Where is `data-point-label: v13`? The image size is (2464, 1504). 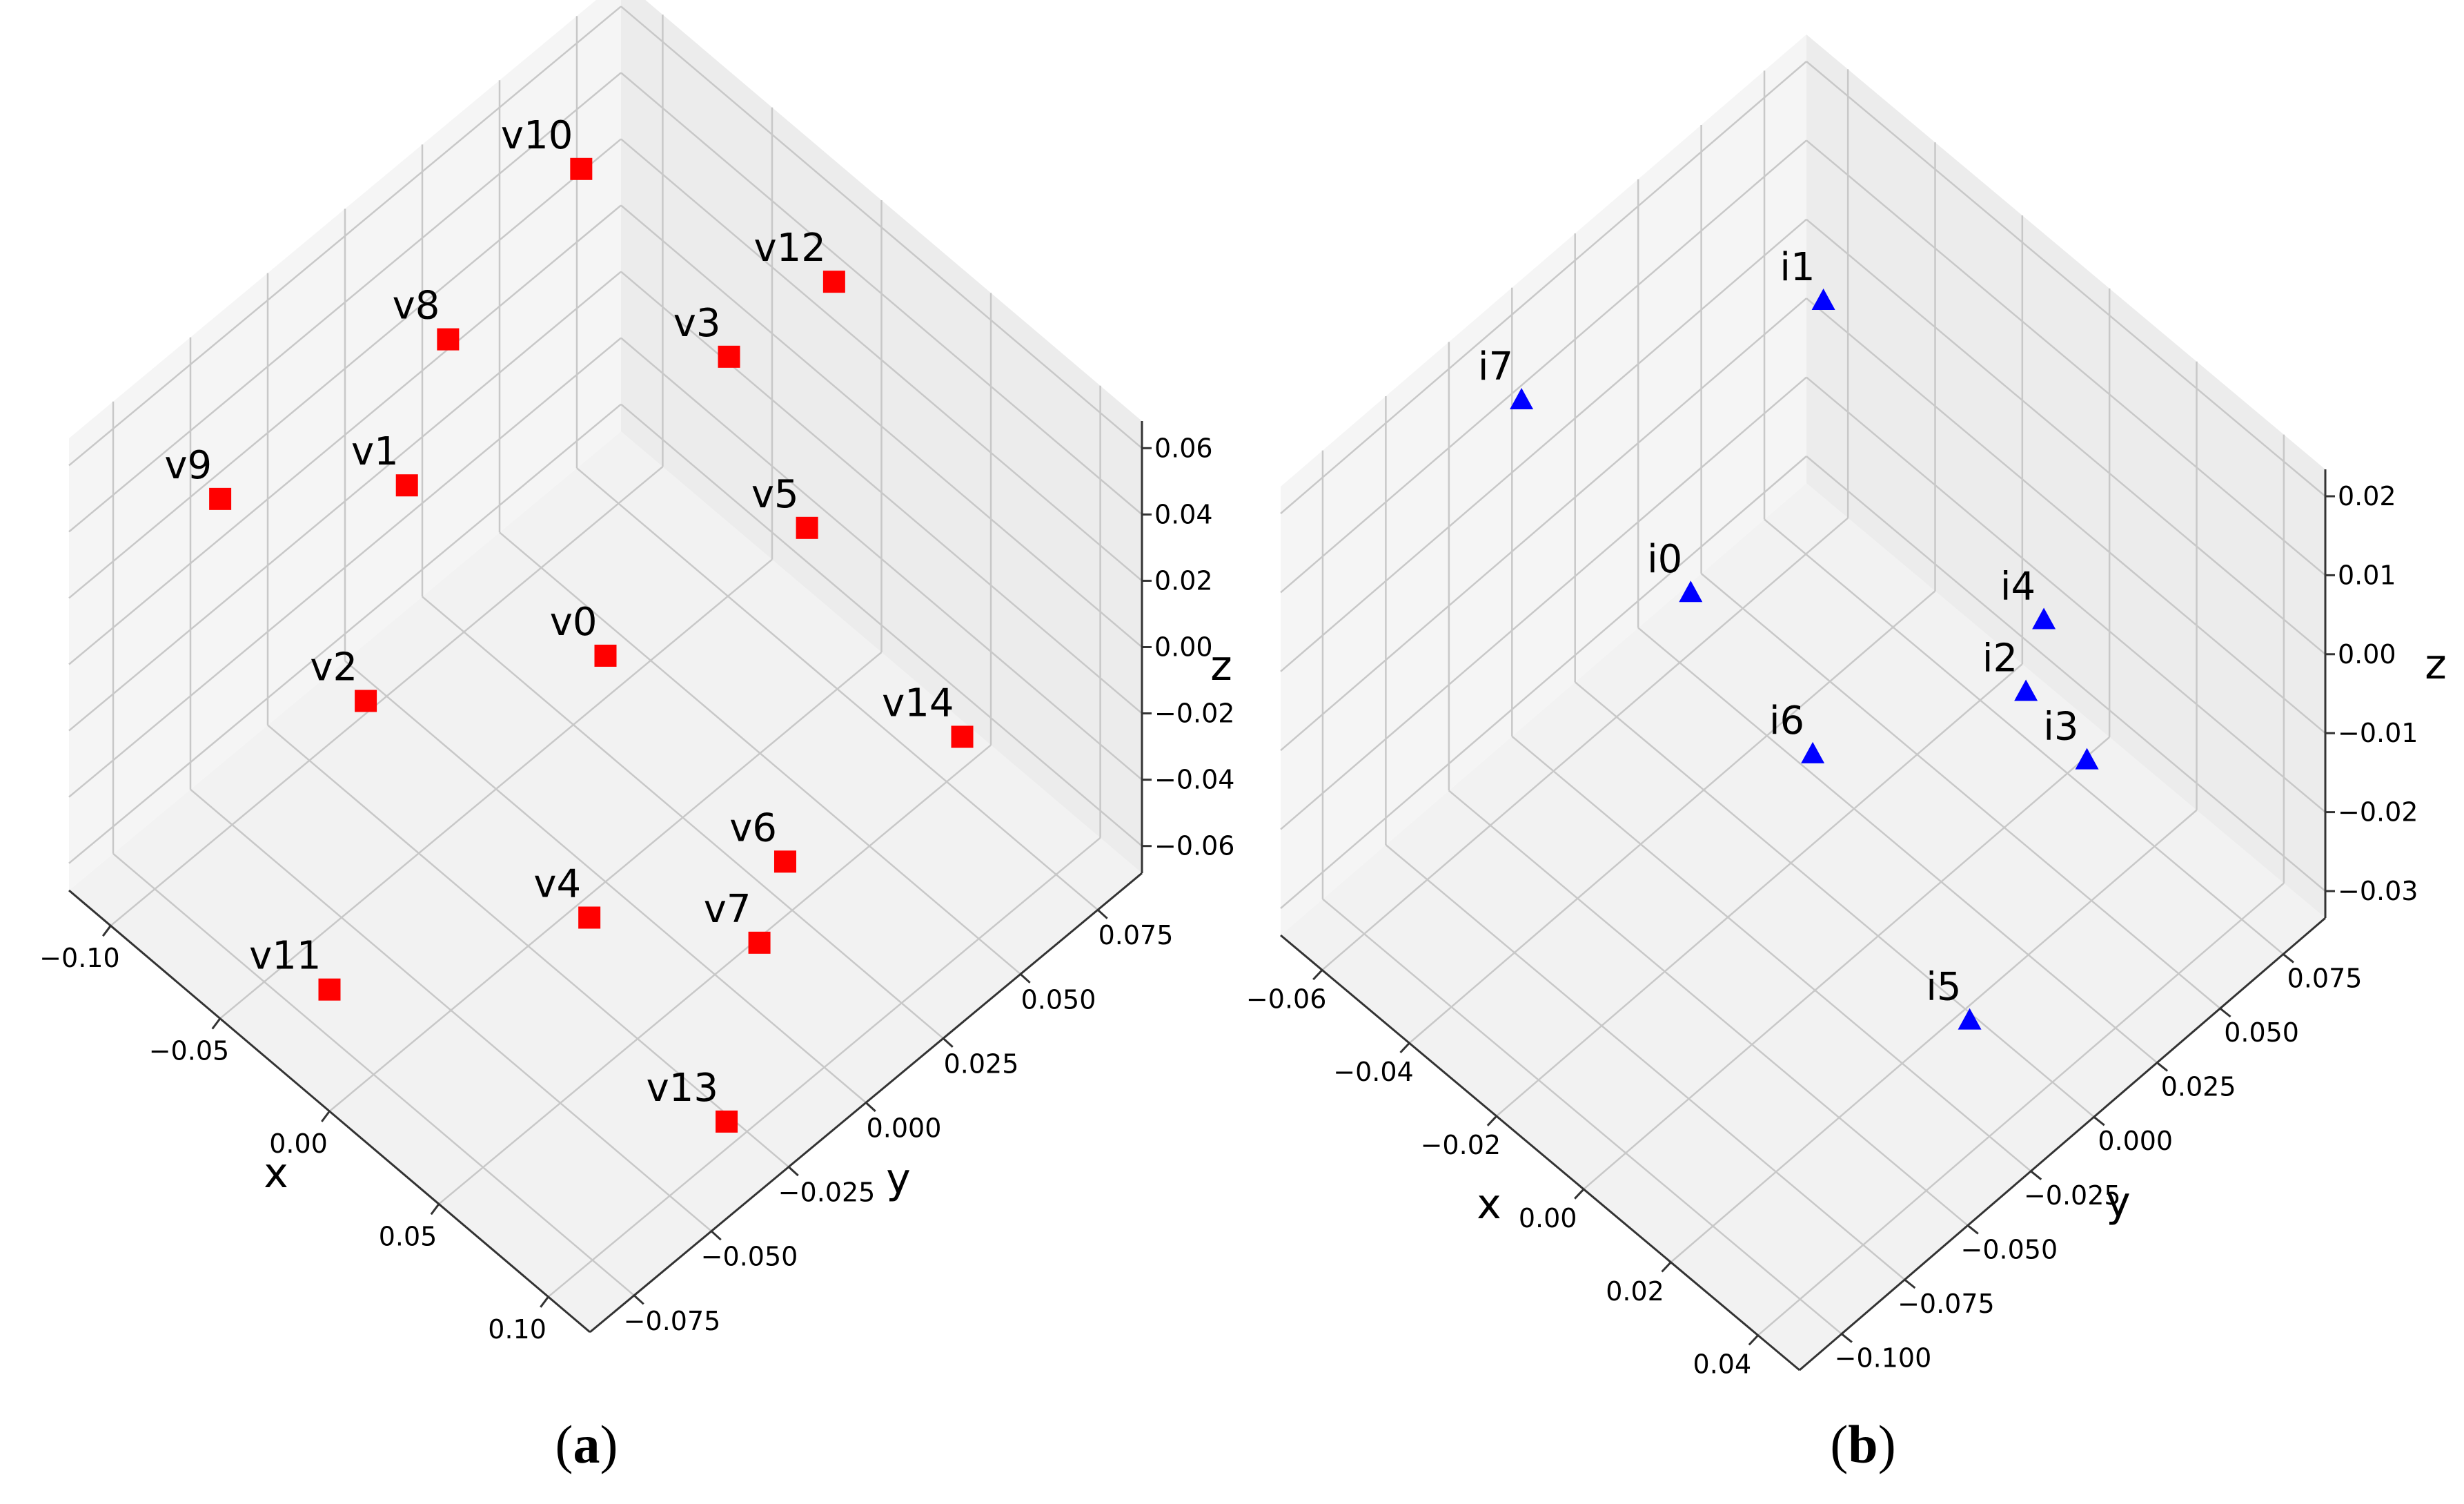 data-point-label: v13 is located at coordinates (682, 1088).